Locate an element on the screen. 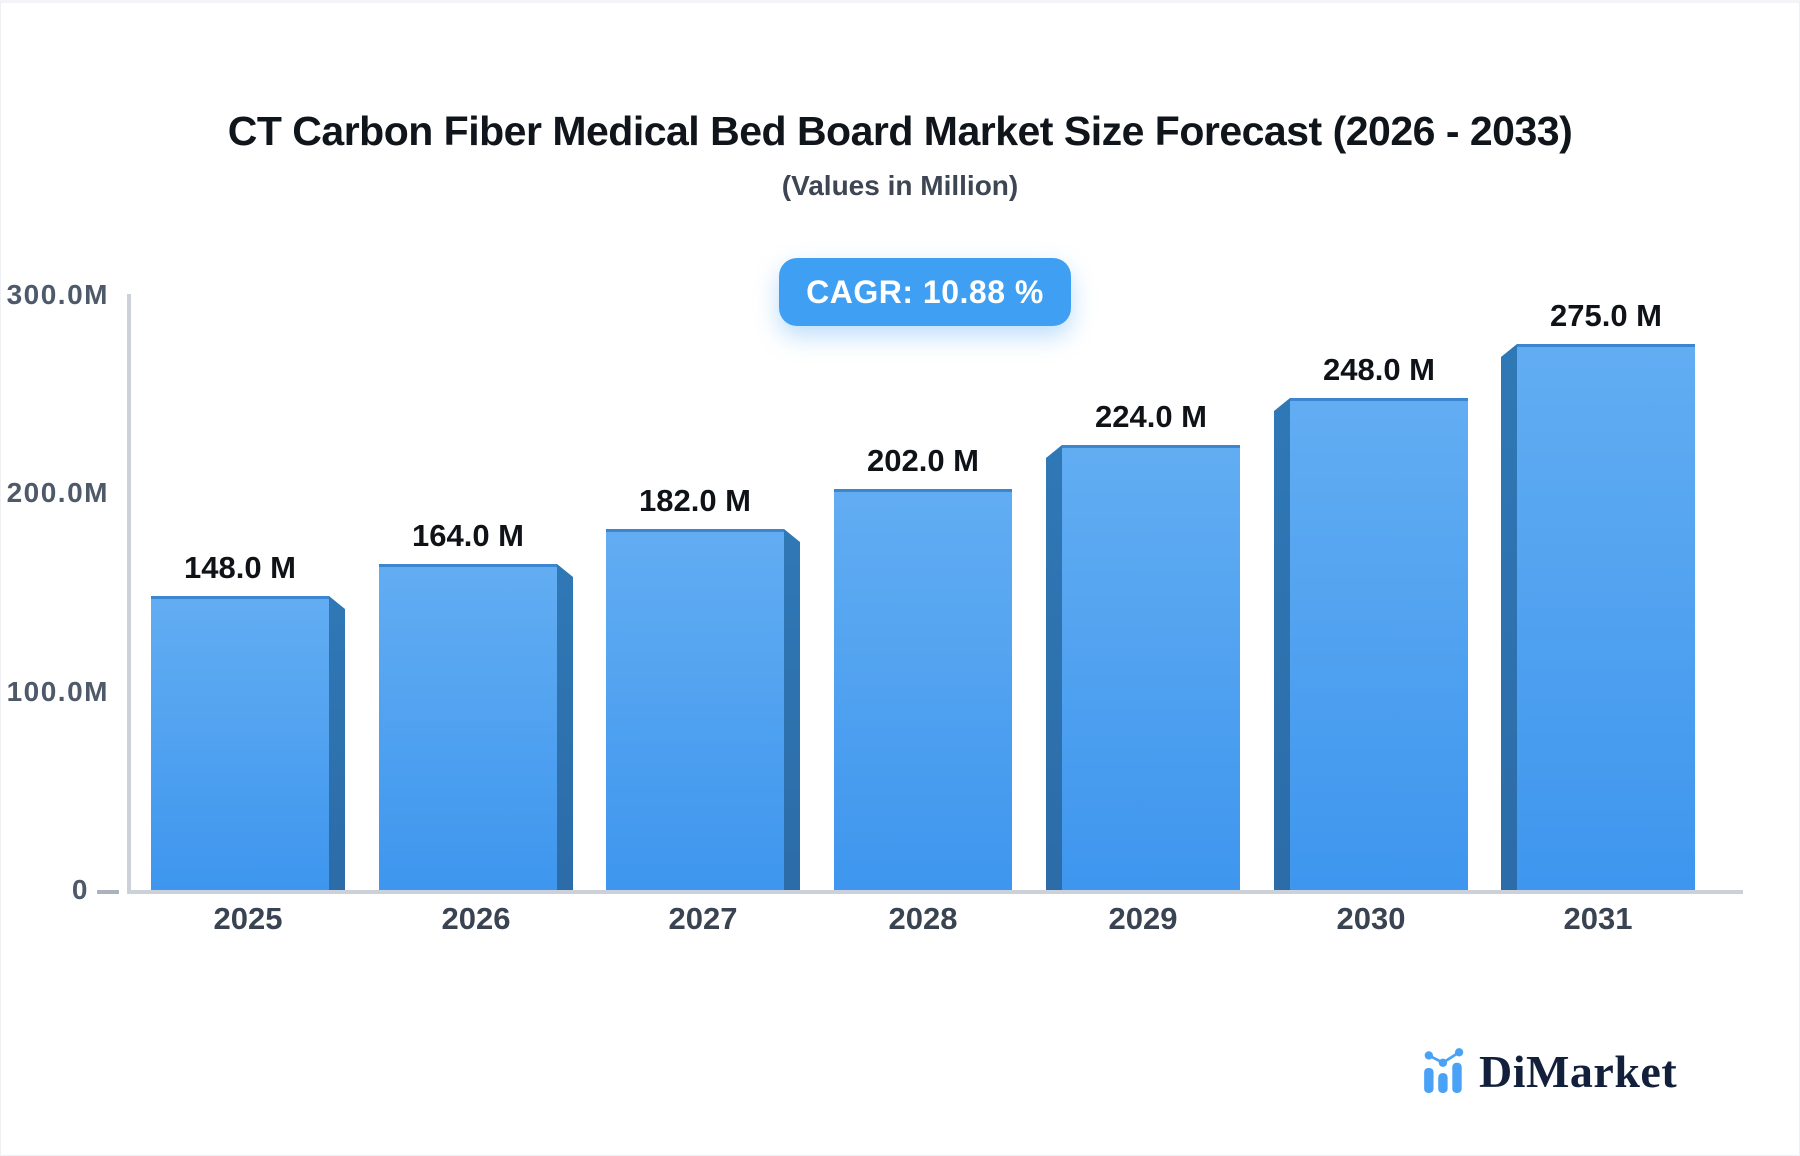 This screenshot has width=1800, height=1156. bar-2027 is located at coordinates (695, 709).